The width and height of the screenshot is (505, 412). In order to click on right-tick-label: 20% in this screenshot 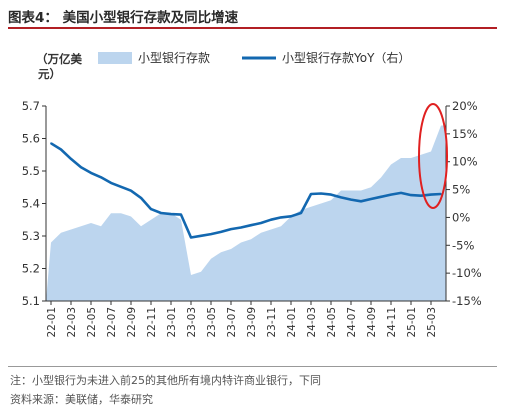, I will do `click(465, 106)`.